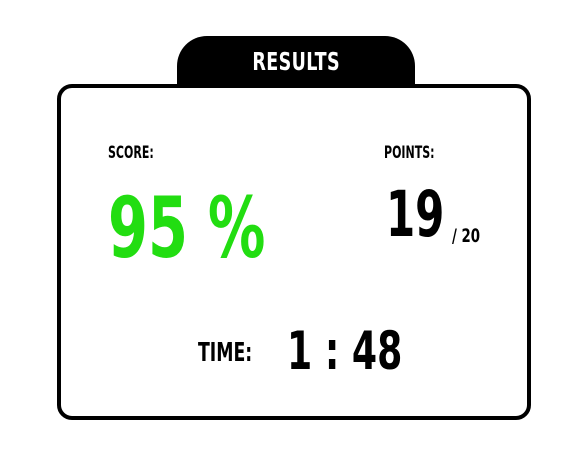  What do you see at coordinates (187, 228) in the screenshot?
I see `score-value: 95 %` at bounding box center [187, 228].